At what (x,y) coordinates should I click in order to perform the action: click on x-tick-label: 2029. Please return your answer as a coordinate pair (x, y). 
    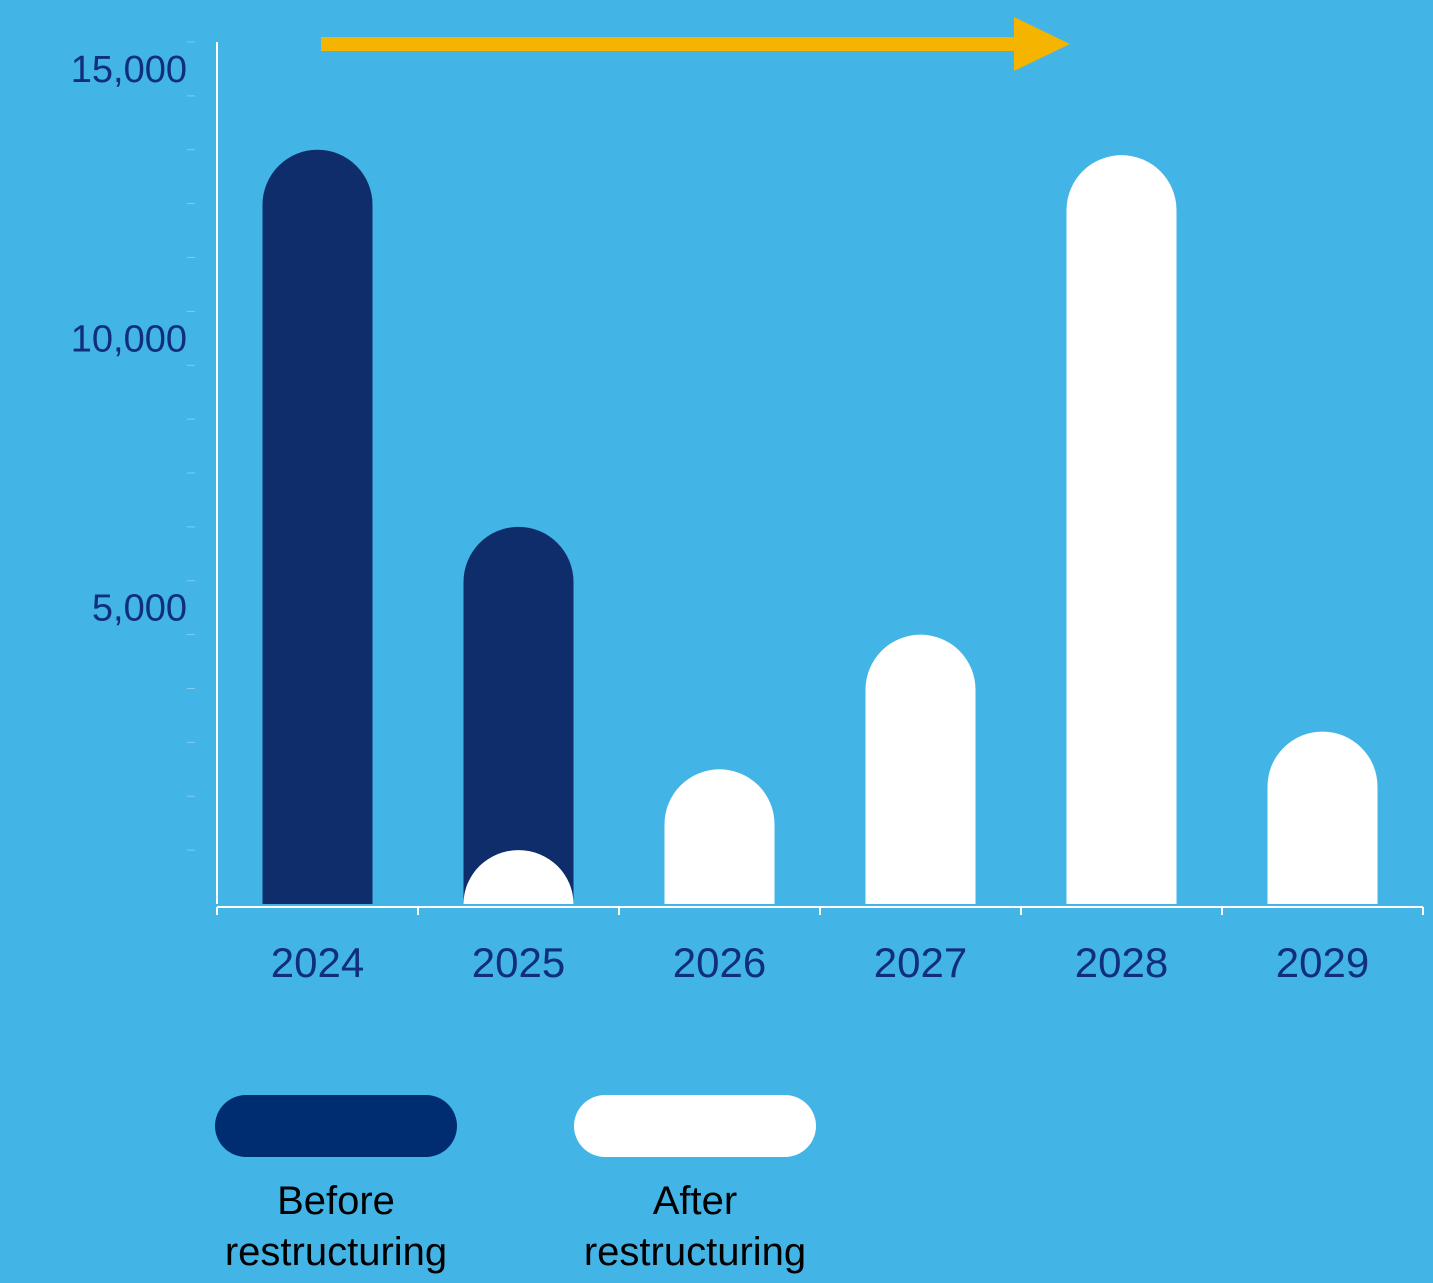
    Looking at the image, I should click on (1322, 962).